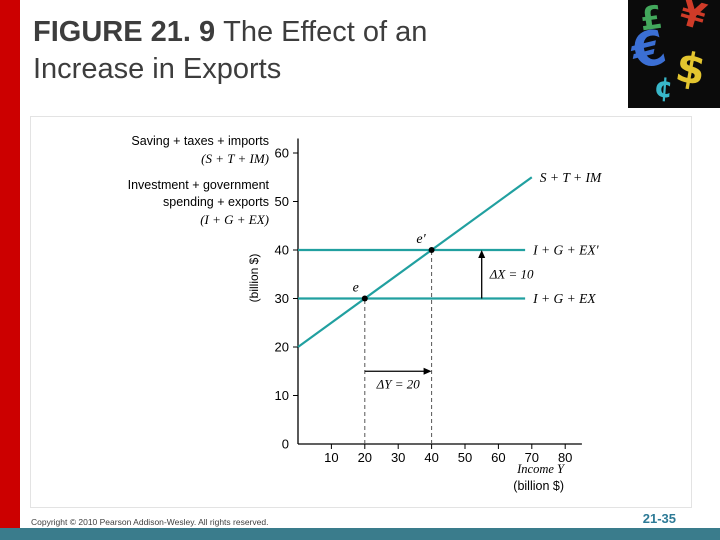 The width and height of the screenshot is (720, 540). Describe the element at coordinates (200, 141) in the screenshot. I see `y-axis-caption-line: Saving + taxes + imports` at that location.